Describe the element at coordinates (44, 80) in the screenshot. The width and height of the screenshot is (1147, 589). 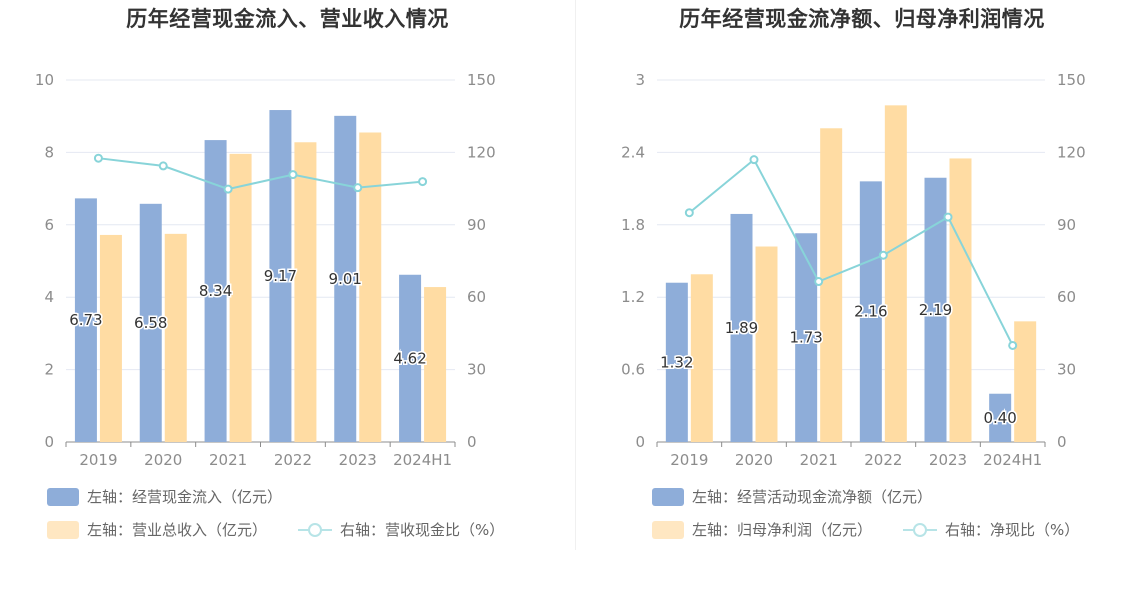
I see `y-left-tick-label: 10` at that location.